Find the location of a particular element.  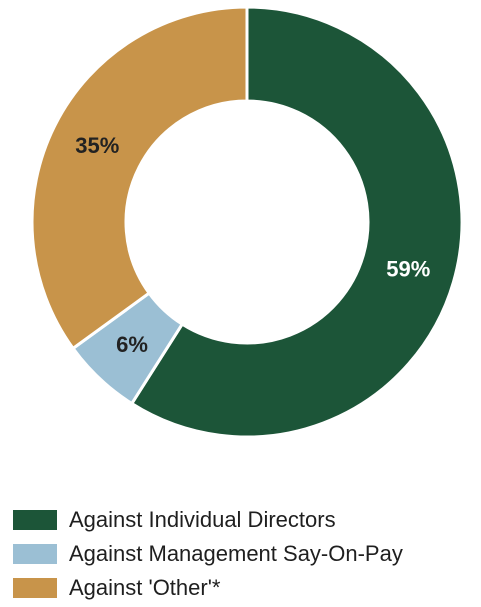

legend-item-say-on-pay: Against Management Say-On-Pay is located at coordinates (208, 554).